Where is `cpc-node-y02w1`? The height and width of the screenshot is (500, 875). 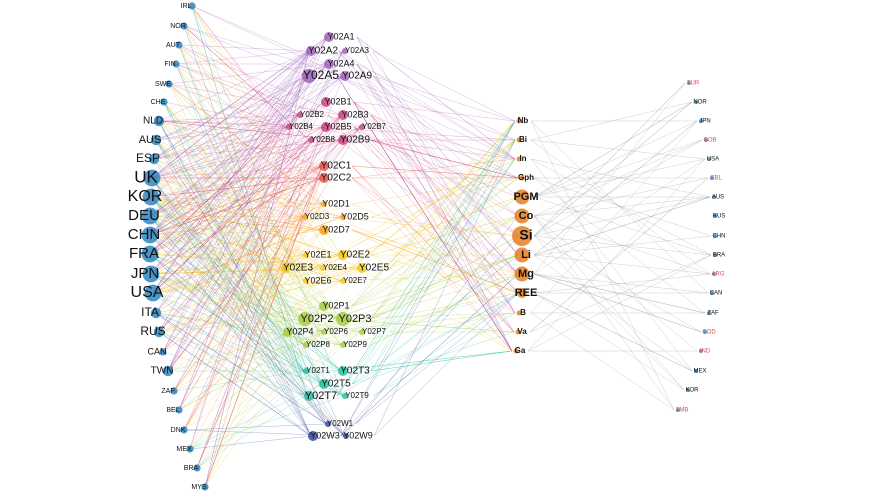
cpc-node-y02w1 is located at coordinates (328, 424).